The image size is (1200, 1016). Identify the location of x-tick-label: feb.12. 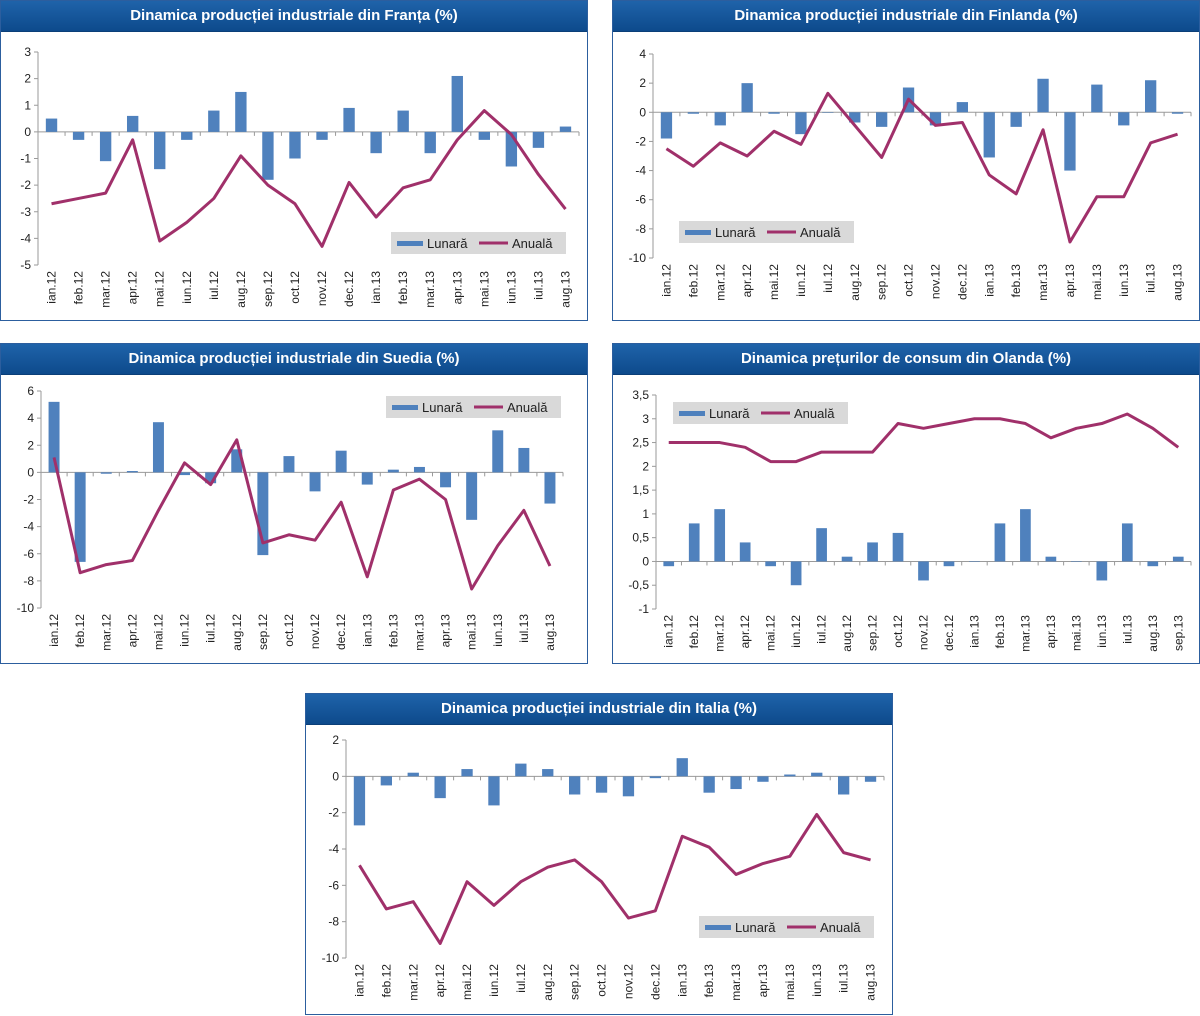
(693, 281).